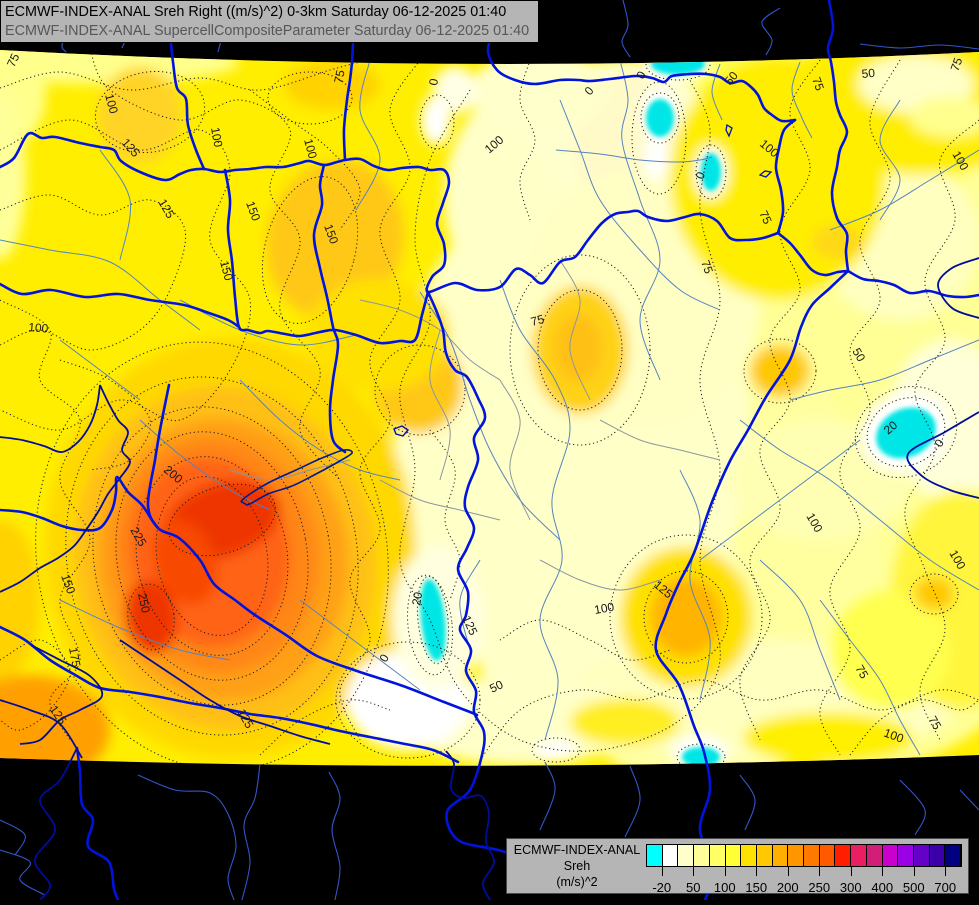 Image resolution: width=979 pixels, height=905 pixels. What do you see at coordinates (144, 603) in the screenshot?
I see `svg-text: 250` at bounding box center [144, 603].